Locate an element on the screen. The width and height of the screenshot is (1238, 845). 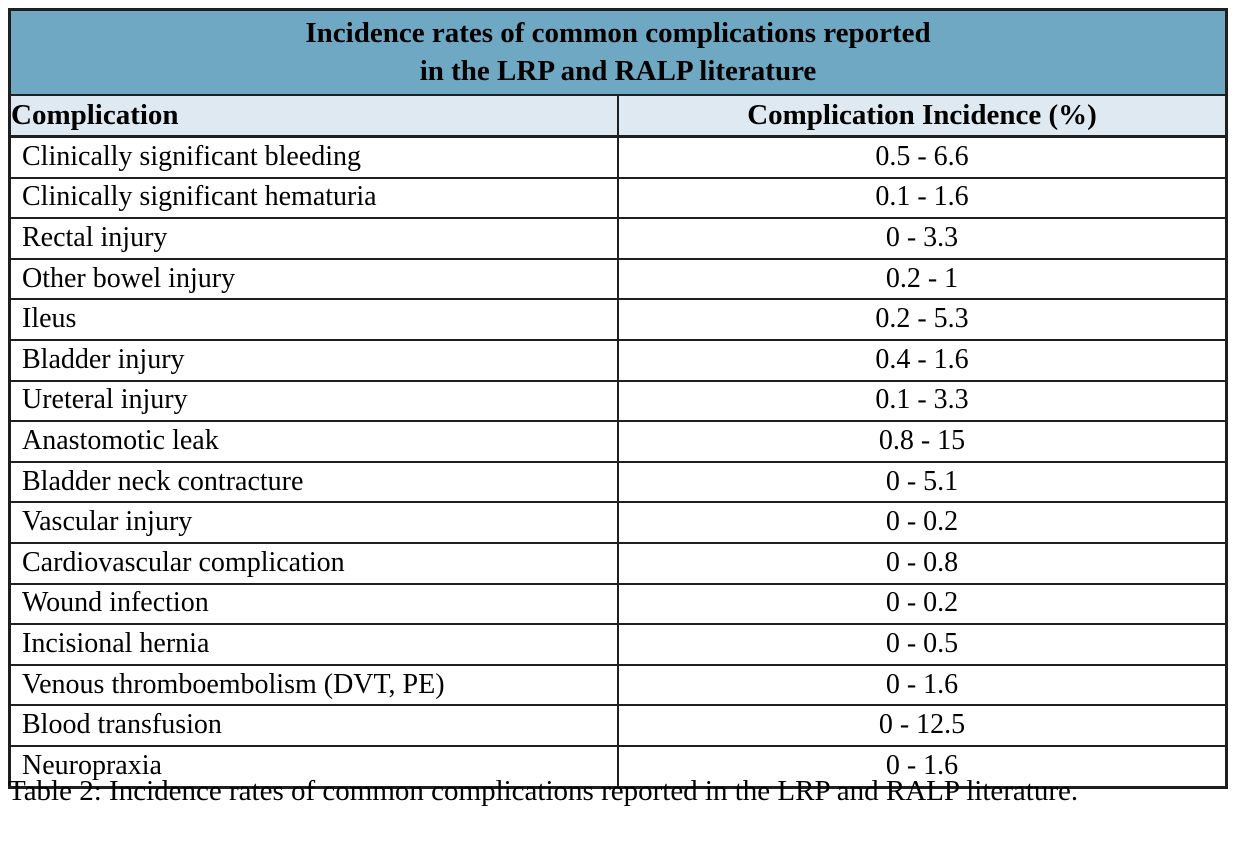
table-row: Bladder injury 0.4 - 1.6 is located at coordinates (618, 360).